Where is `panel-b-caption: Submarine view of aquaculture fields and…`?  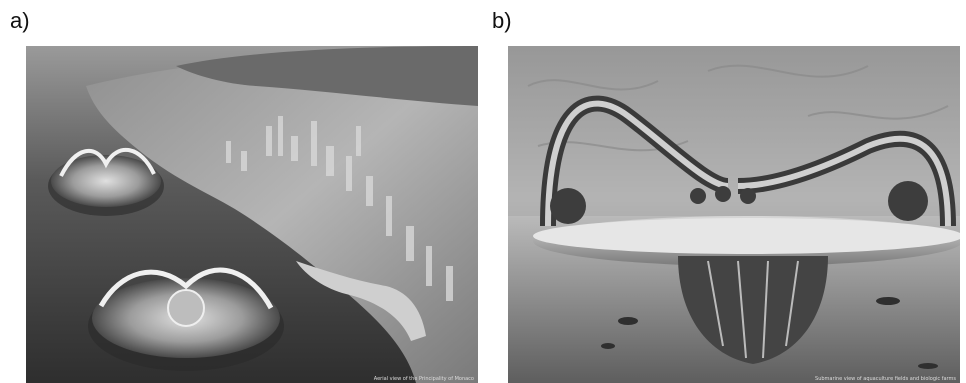
panel-b-caption: Submarine view of aquaculture fields and… is located at coordinates (885, 379).